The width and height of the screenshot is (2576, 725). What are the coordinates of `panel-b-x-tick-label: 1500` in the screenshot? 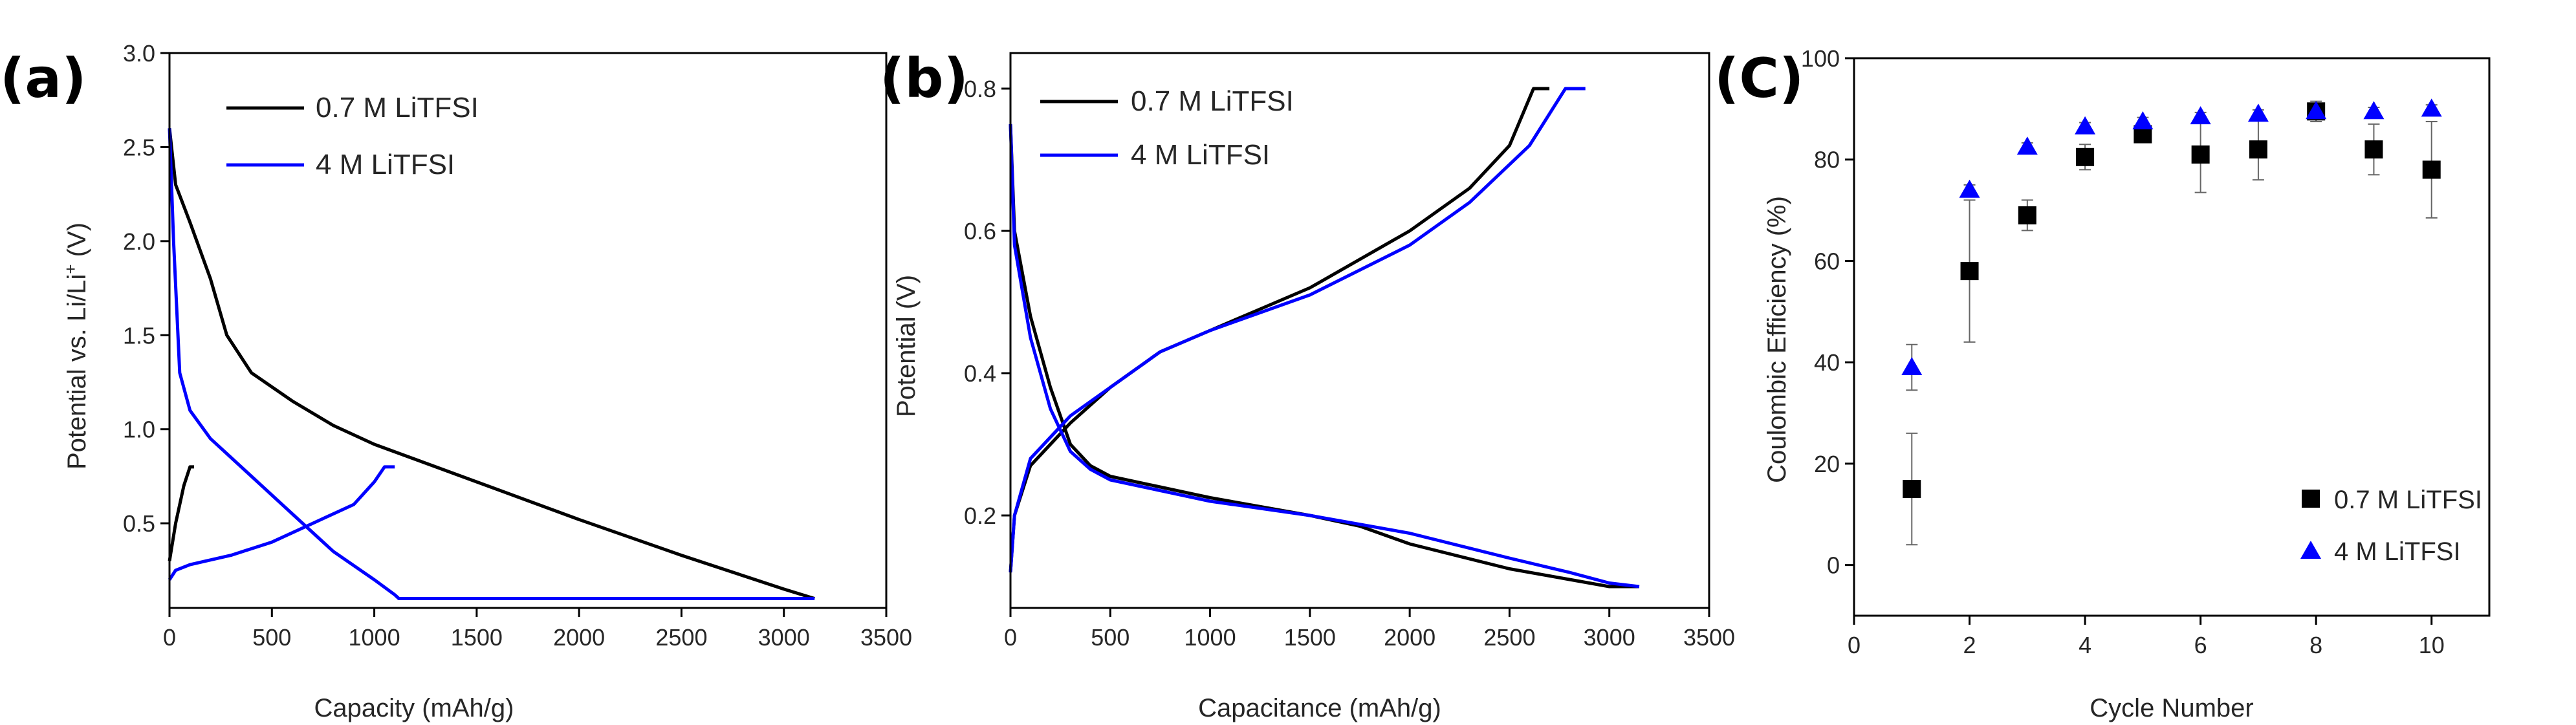 It's located at (1310, 637).